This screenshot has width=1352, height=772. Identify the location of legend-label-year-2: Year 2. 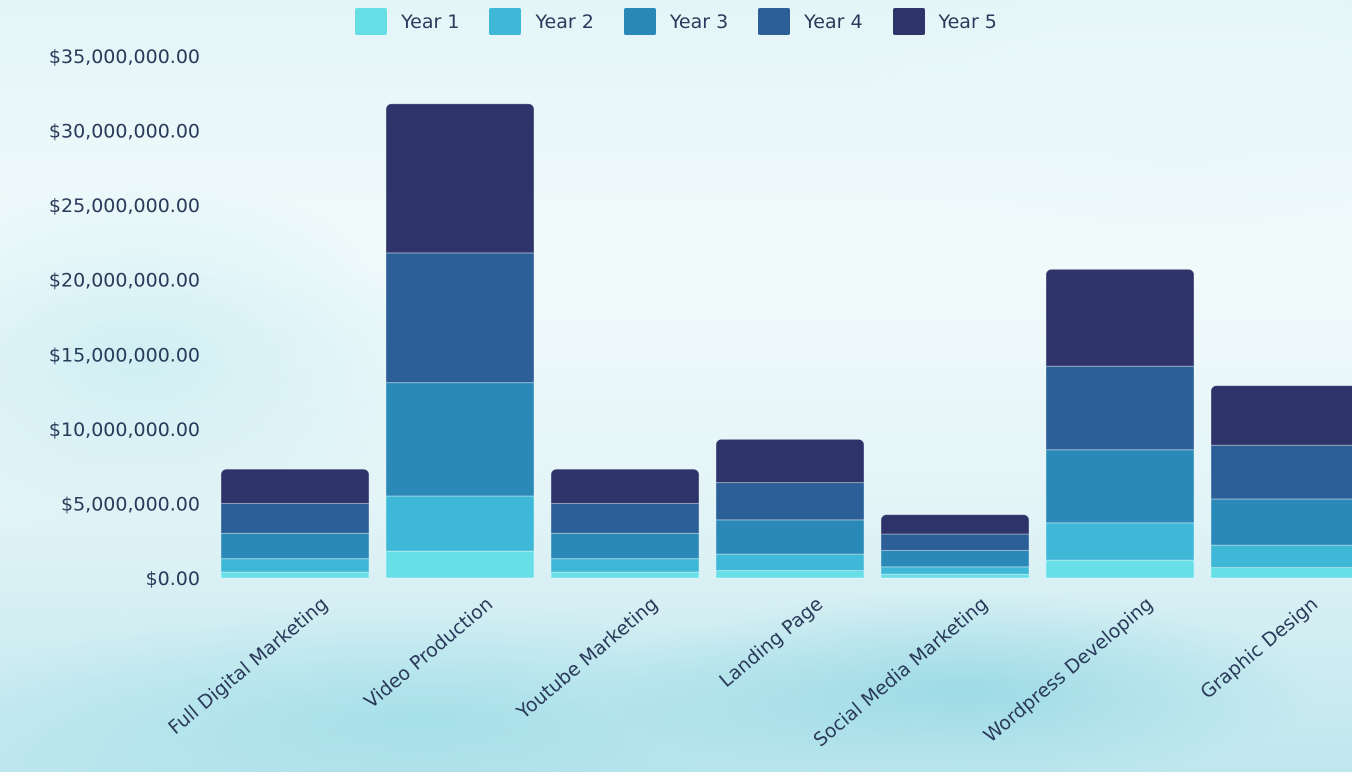
(564, 21).